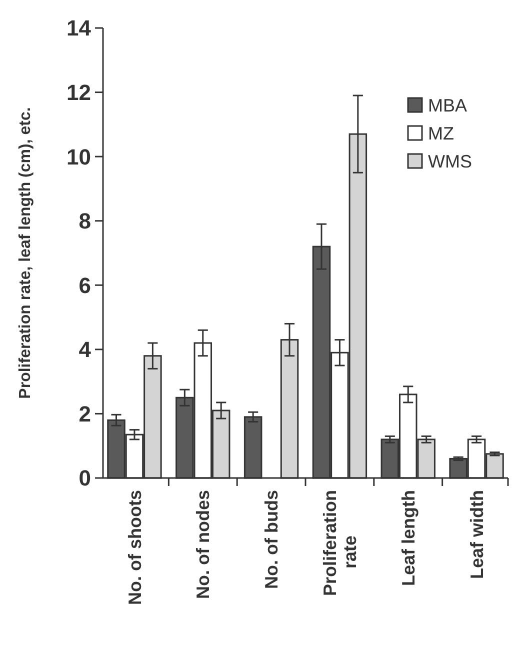  Describe the element at coordinates (84, 221) in the screenshot. I see `y-tick-label: 8` at that location.